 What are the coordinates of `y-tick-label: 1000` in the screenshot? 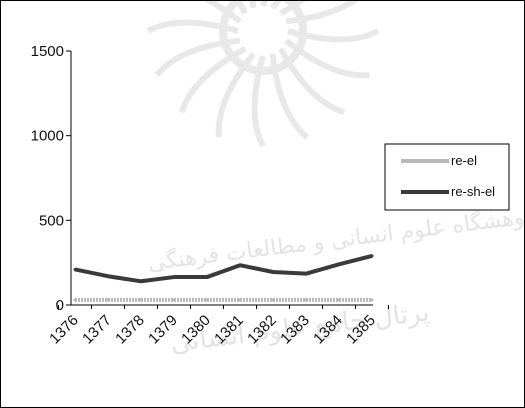 It's located at (47, 136).